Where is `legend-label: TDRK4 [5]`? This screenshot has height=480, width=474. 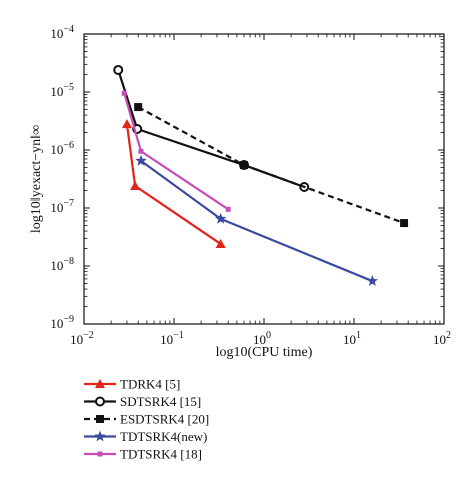 legend-label: TDRK4 [5] is located at coordinates (150, 384).